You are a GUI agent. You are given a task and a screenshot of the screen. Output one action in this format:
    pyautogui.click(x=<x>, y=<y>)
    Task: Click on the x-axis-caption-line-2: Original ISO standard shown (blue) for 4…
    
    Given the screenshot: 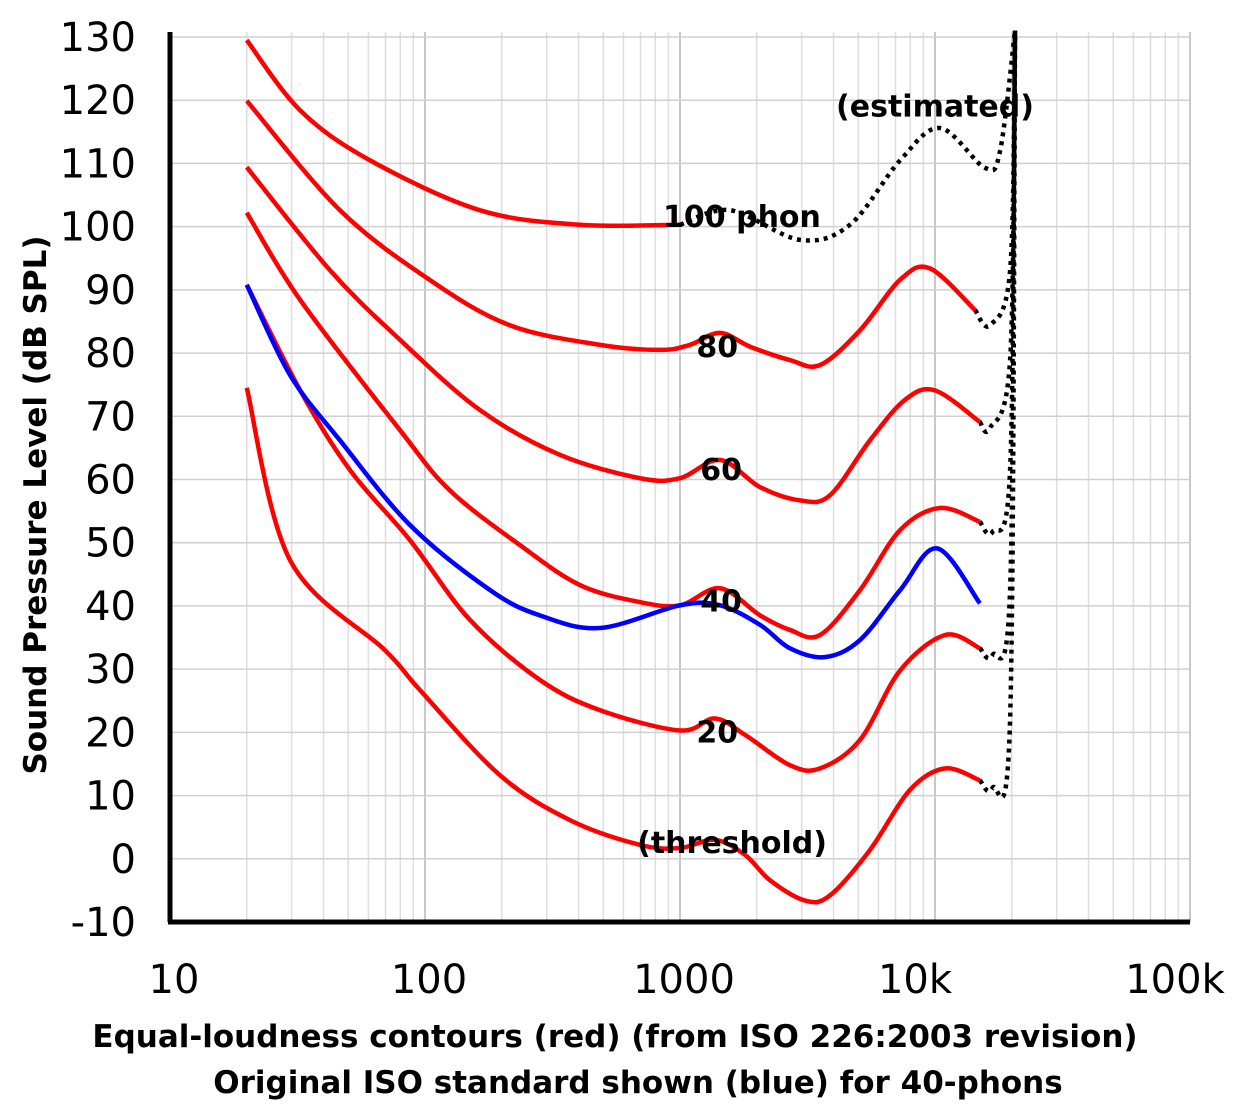 What is the action you would take?
    pyautogui.click(x=637, y=1083)
    